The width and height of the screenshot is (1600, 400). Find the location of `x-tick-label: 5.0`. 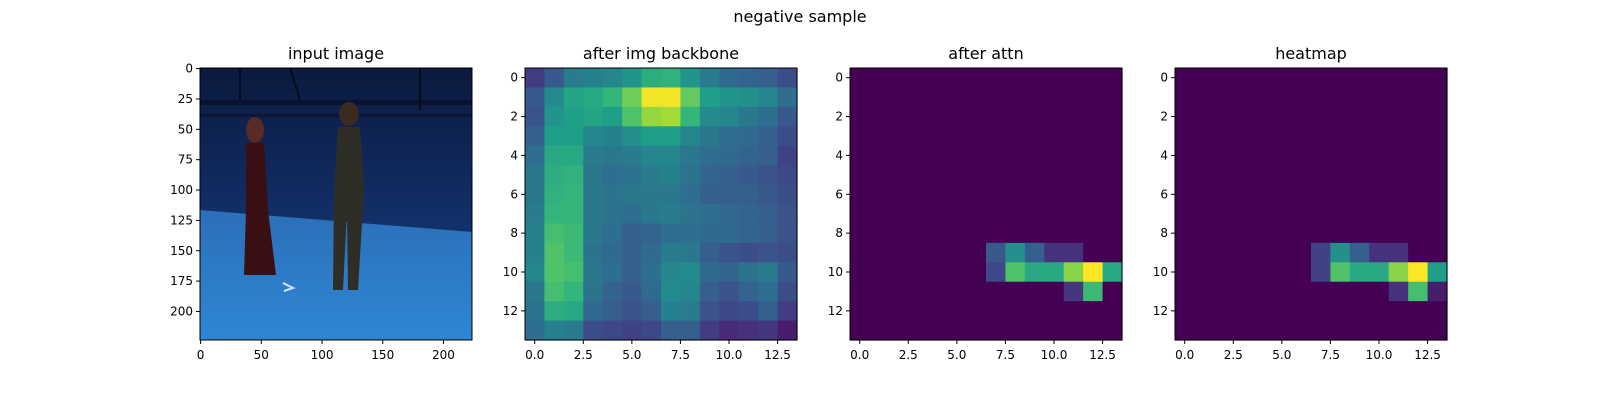

x-tick-label: 5.0 is located at coordinates (956, 355).